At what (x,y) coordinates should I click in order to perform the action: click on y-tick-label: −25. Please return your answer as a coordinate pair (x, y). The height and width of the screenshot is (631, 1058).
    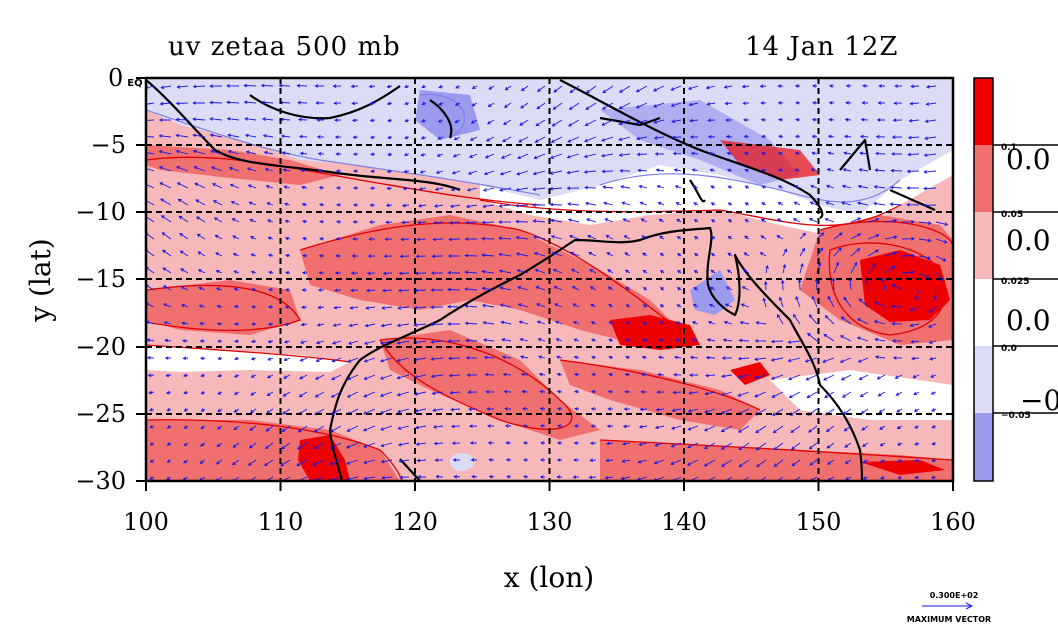
    Looking at the image, I should click on (100, 414).